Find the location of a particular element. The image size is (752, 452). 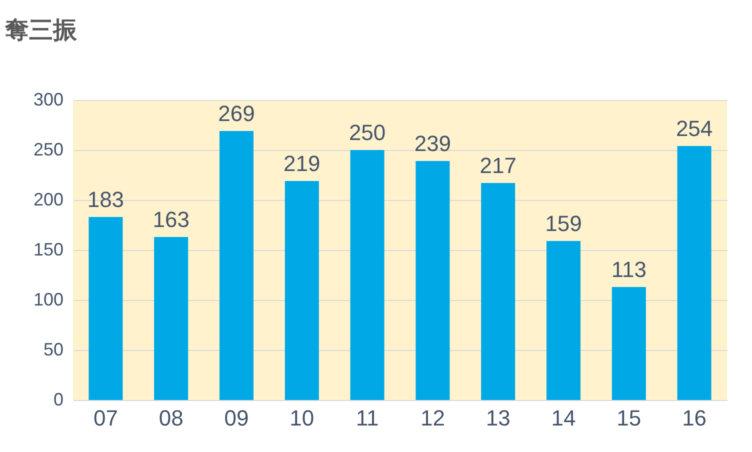

data-label: 163 is located at coordinates (171, 219).